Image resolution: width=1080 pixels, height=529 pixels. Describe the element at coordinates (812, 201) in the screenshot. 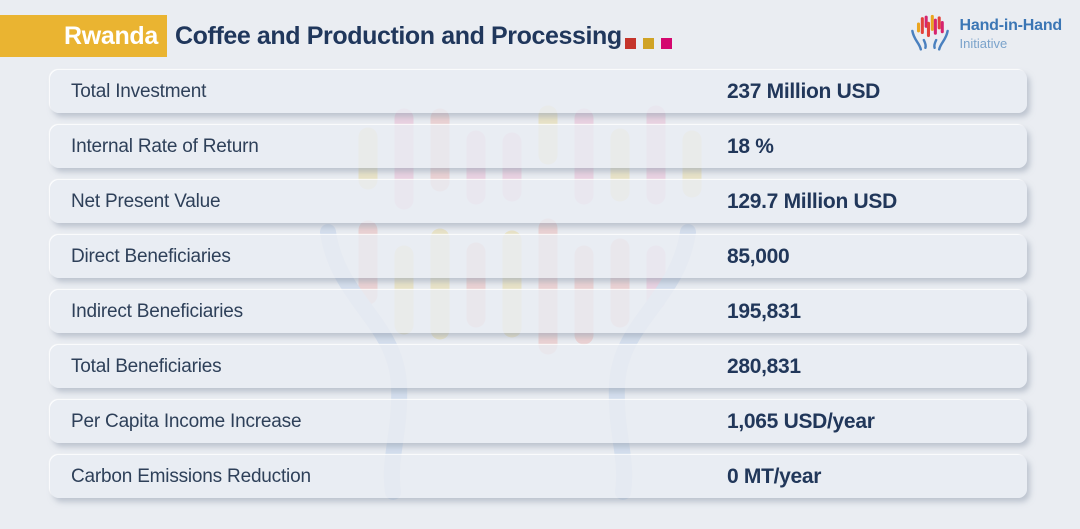

I see `stat-value: 129.7 Million USD` at that location.